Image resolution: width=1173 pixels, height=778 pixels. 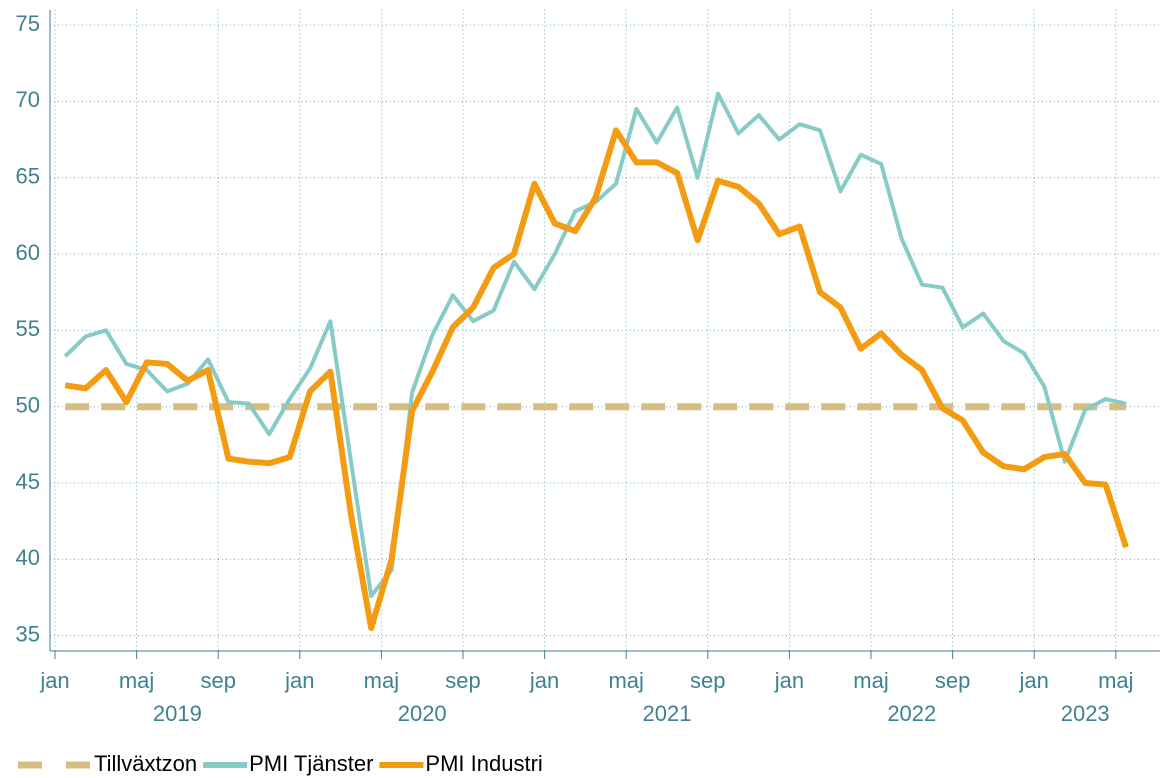 What do you see at coordinates (177, 713) in the screenshot?
I see `year-label: 2019` at bounding box center [177, 713].